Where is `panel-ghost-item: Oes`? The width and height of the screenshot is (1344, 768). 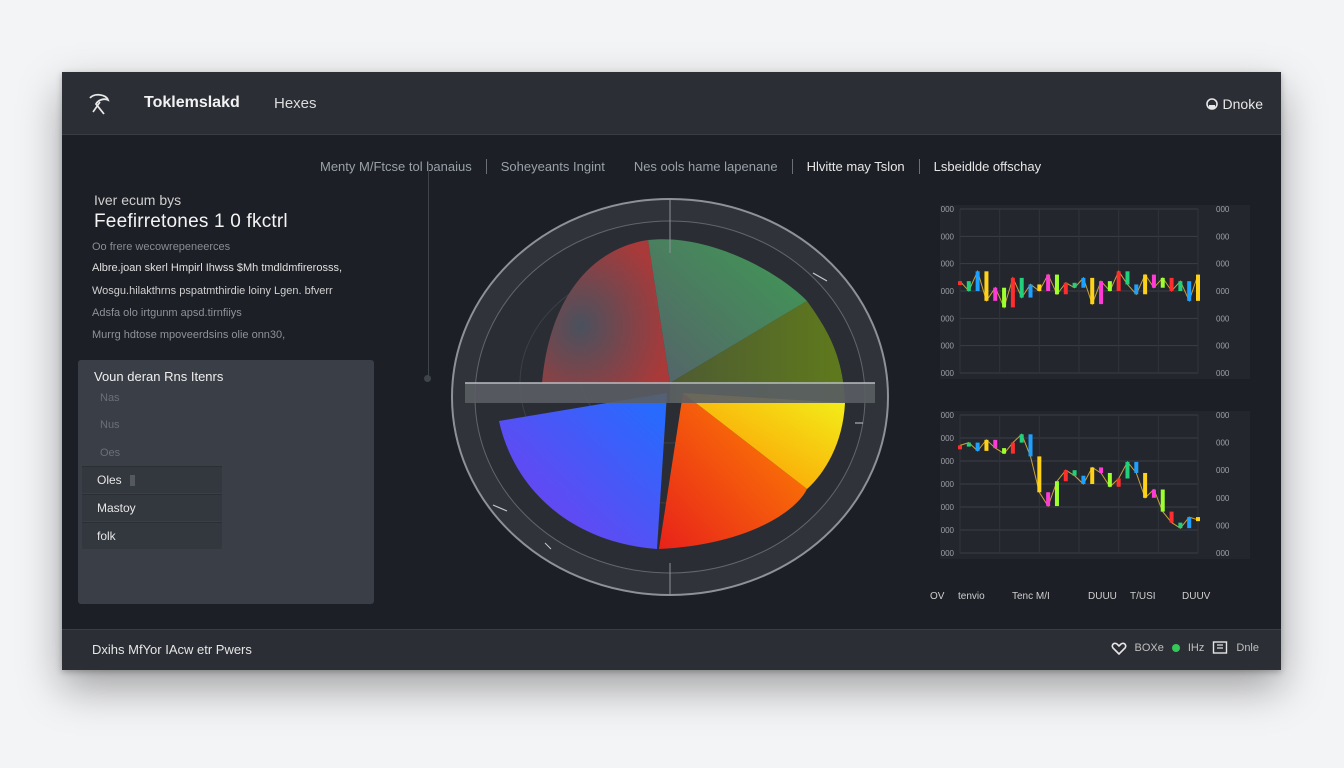 panel-ghost-item: Oes is located at coordinates (110, 453).